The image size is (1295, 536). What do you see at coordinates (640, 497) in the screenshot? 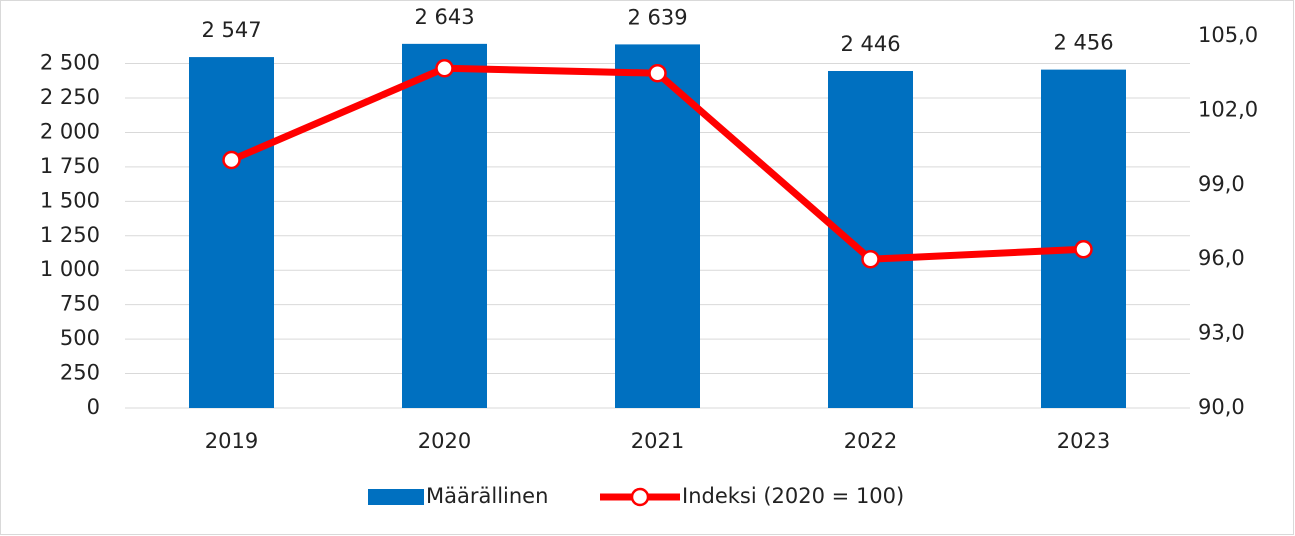
I see `legend-marker` at bounding box center [640, 497].